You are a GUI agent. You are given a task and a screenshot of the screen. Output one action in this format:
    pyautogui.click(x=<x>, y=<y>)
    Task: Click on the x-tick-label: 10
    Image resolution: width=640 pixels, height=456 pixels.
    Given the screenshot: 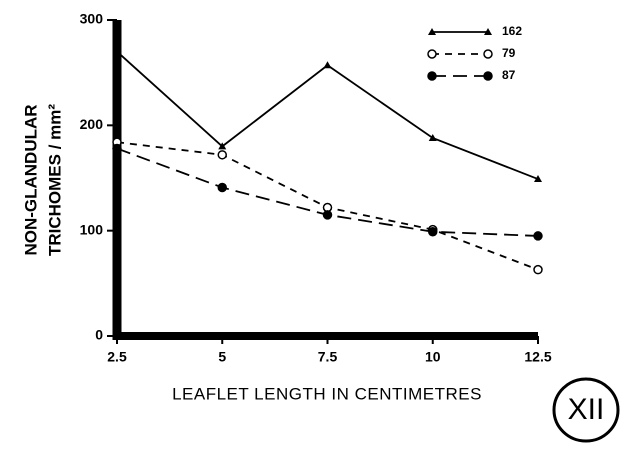 What is the action you would take?
    pyautogui.click(x=433, y=357)
    